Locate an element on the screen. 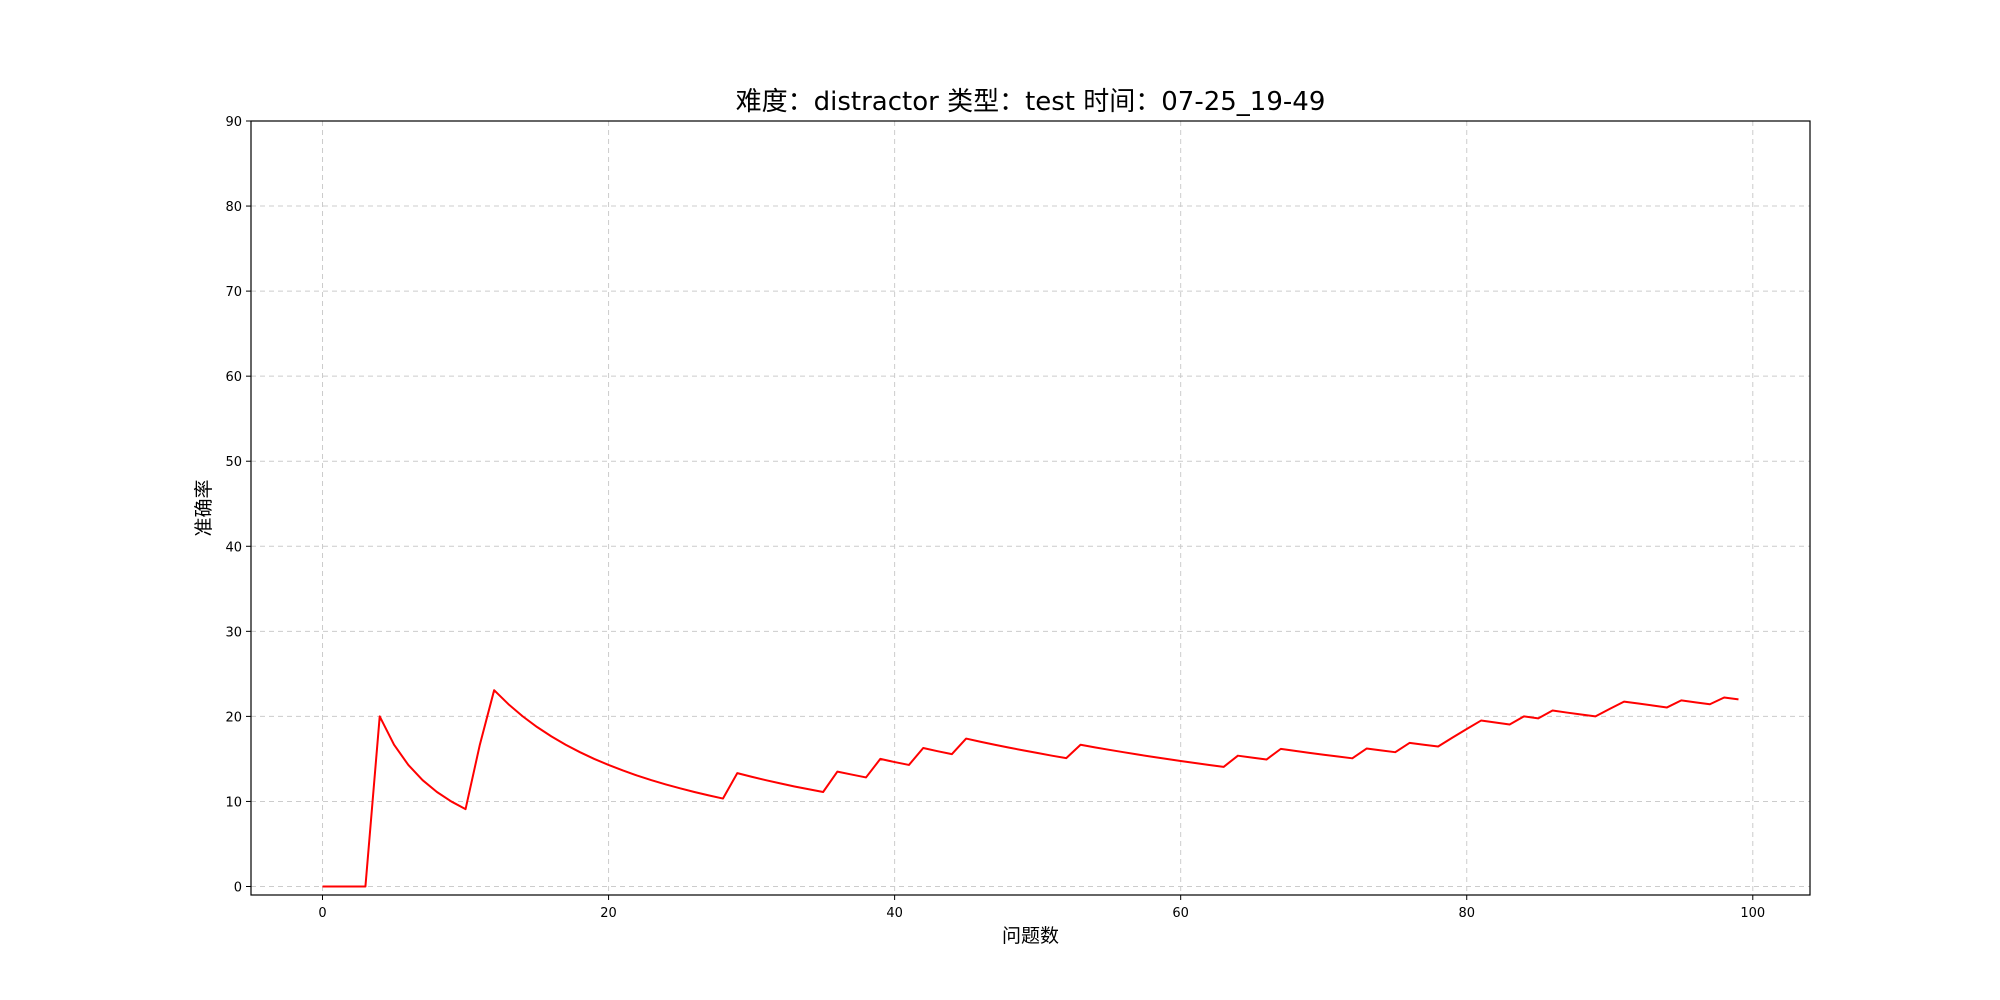 The image size is (2000, 1000). x-tick-label: 20 is located at coordinates (608, 913).